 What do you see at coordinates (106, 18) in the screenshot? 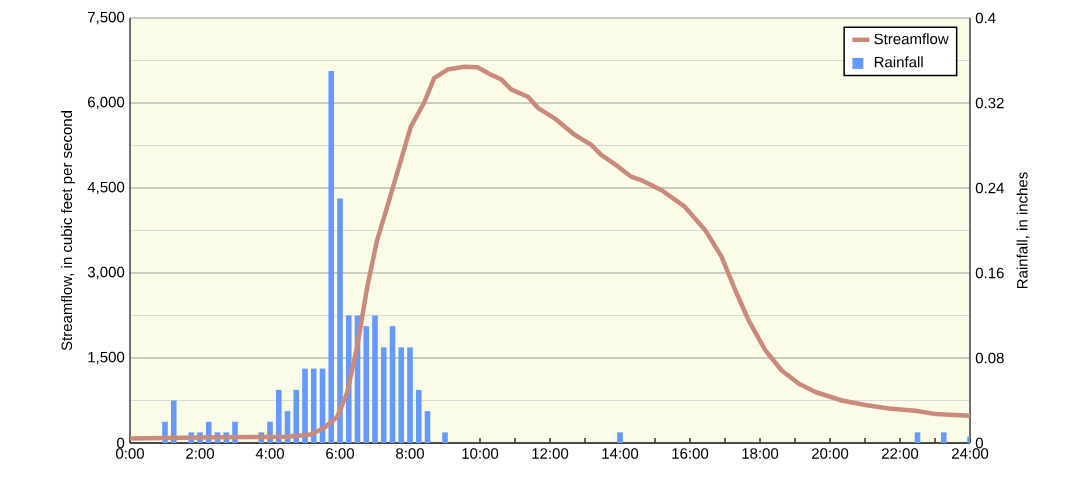
I see `y-tick-label: 7,500` at bounding box center [106, 18].